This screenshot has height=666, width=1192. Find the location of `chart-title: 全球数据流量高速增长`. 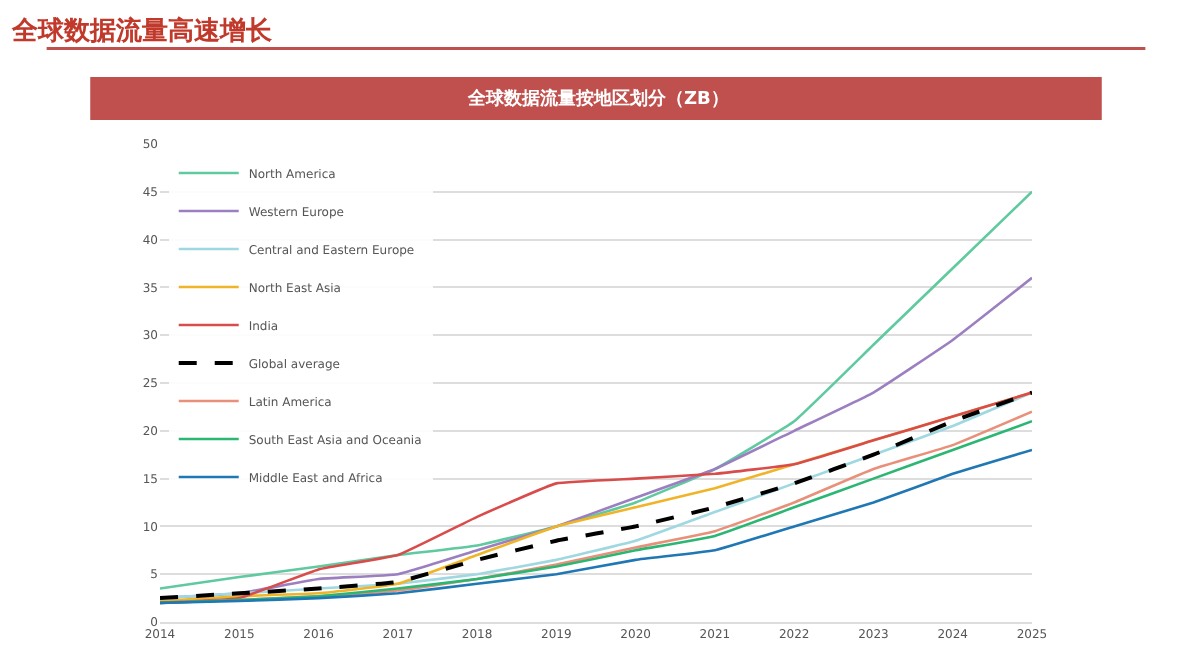

chart-title: 全球数据流量高速增长 is located at coordinates (141, 31).